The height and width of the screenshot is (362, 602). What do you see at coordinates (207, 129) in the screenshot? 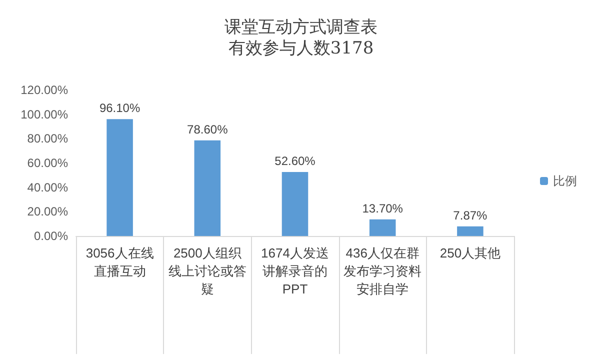
I see `data-label: 78.60%` at bounding box center [207, 129].